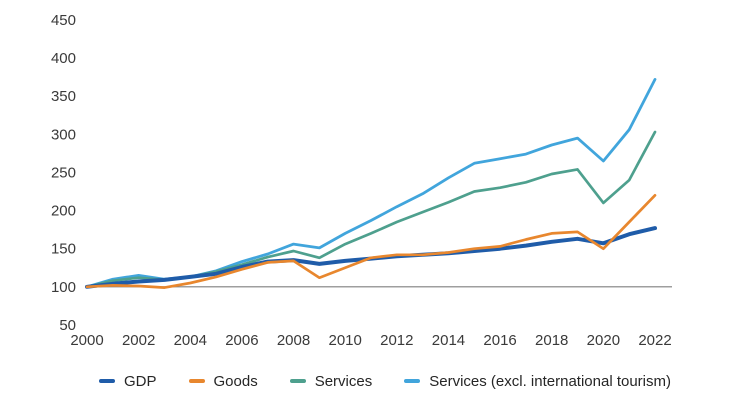  I want to click on x-tick-label: 2014, so click(448, 340).